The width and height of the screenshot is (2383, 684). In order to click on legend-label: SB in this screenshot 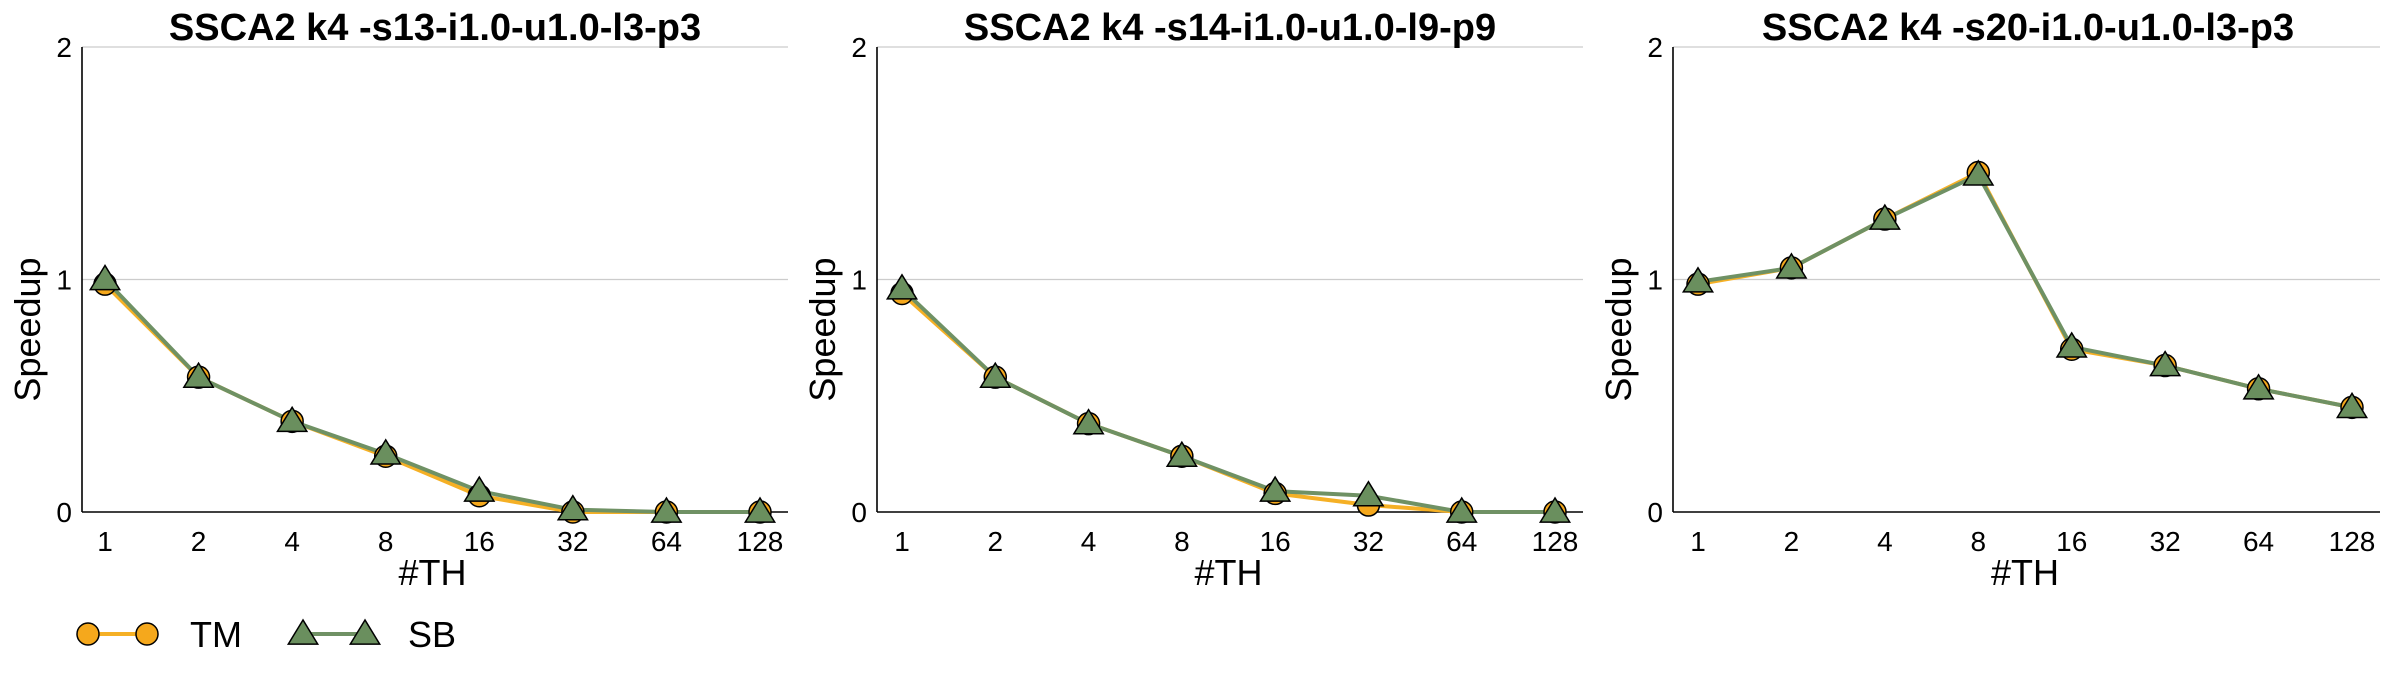, I will do `click(432, 634)`.